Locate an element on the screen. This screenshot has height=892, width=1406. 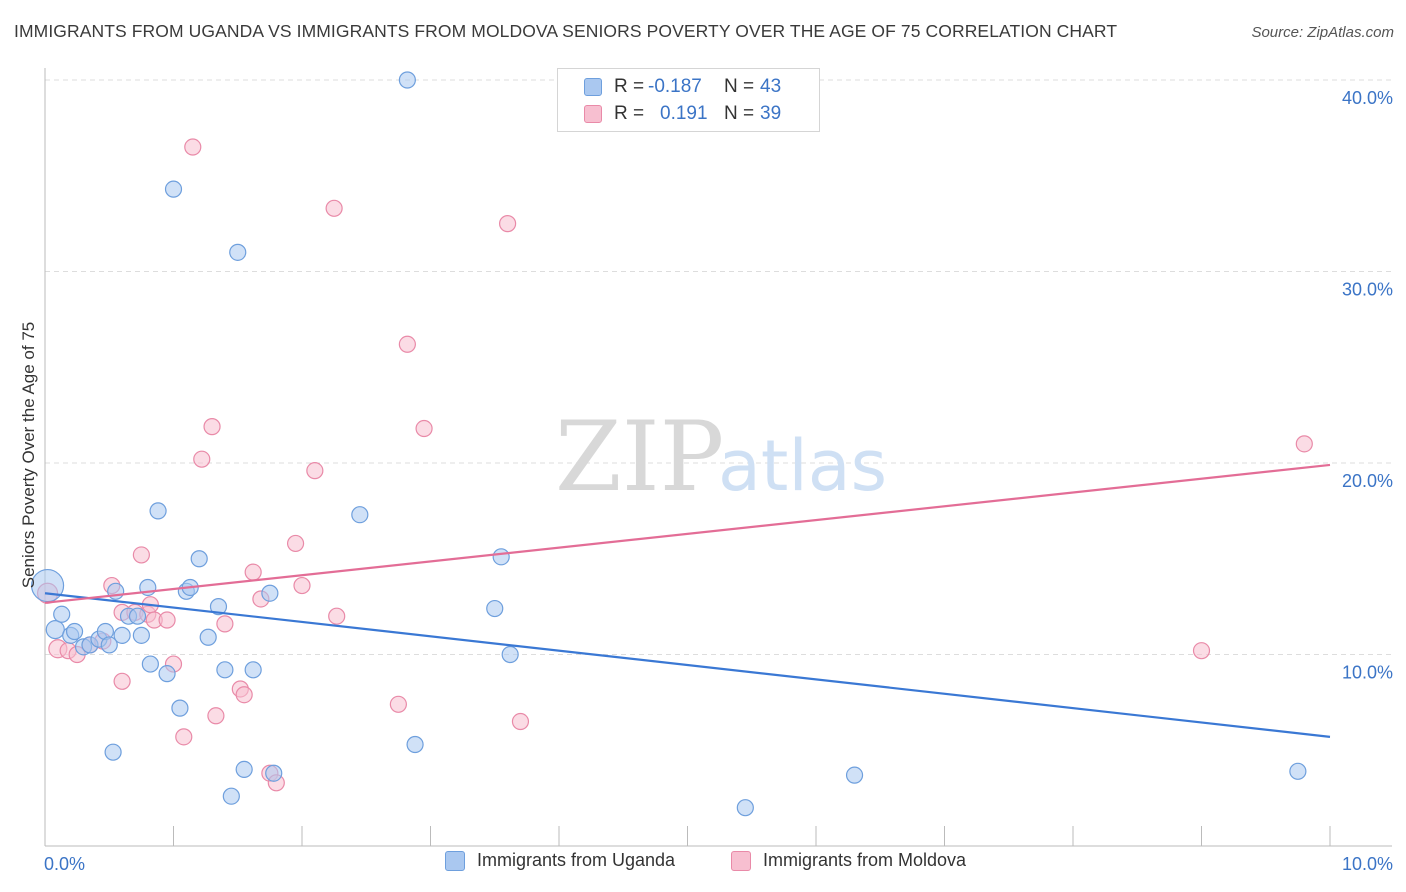
y-axis-title: Seniors Poverty Over the Age of 75 is located at coordinates (28, 455).